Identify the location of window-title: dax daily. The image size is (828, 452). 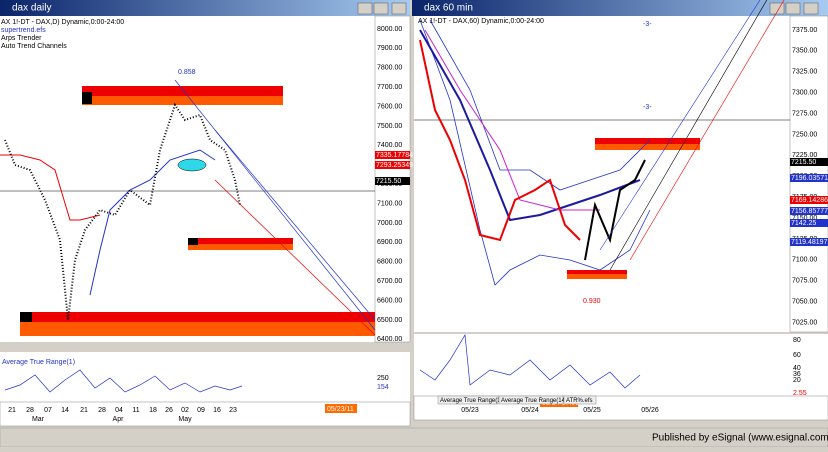
(31, 8).